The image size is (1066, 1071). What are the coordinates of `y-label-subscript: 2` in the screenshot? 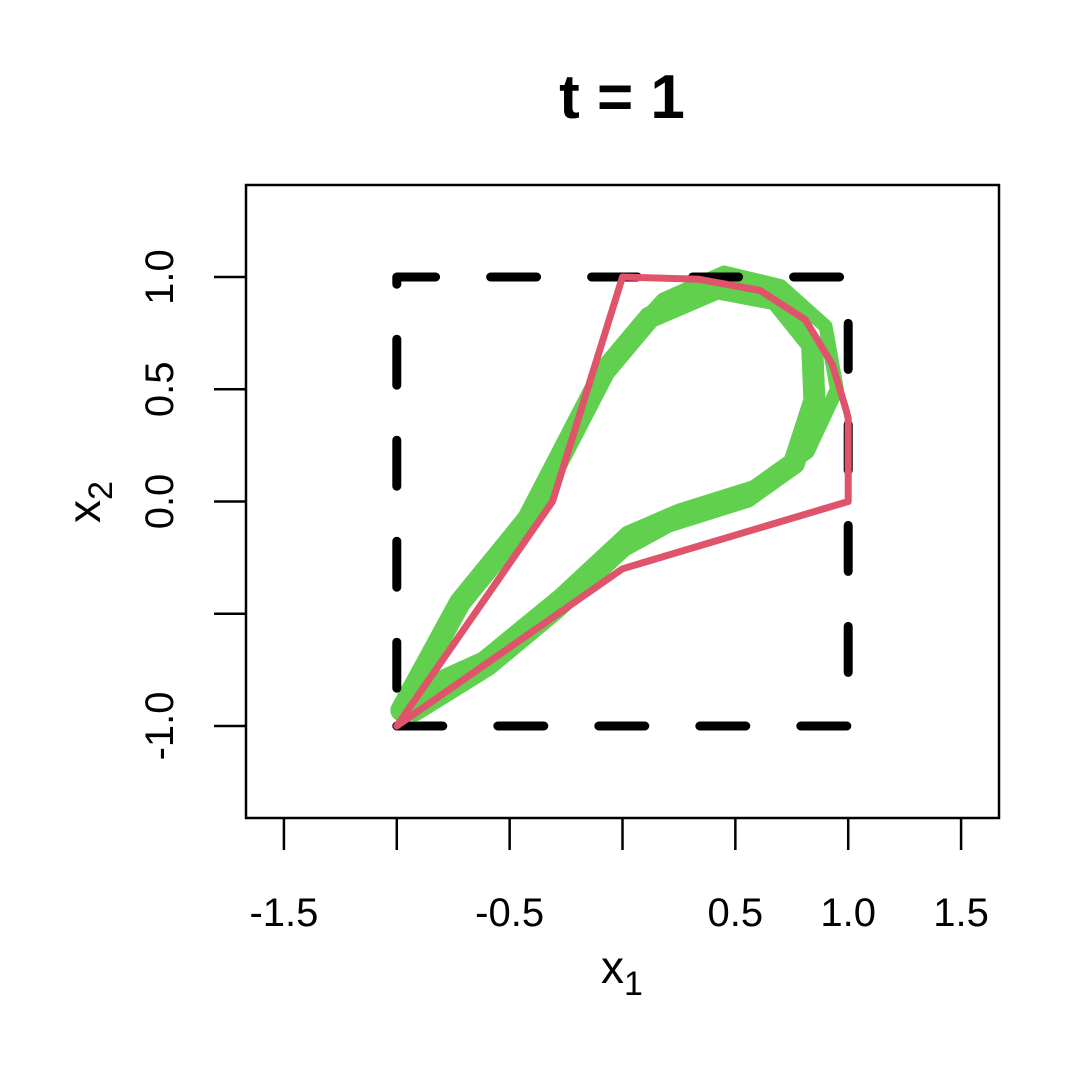 It's located at (101, 490).